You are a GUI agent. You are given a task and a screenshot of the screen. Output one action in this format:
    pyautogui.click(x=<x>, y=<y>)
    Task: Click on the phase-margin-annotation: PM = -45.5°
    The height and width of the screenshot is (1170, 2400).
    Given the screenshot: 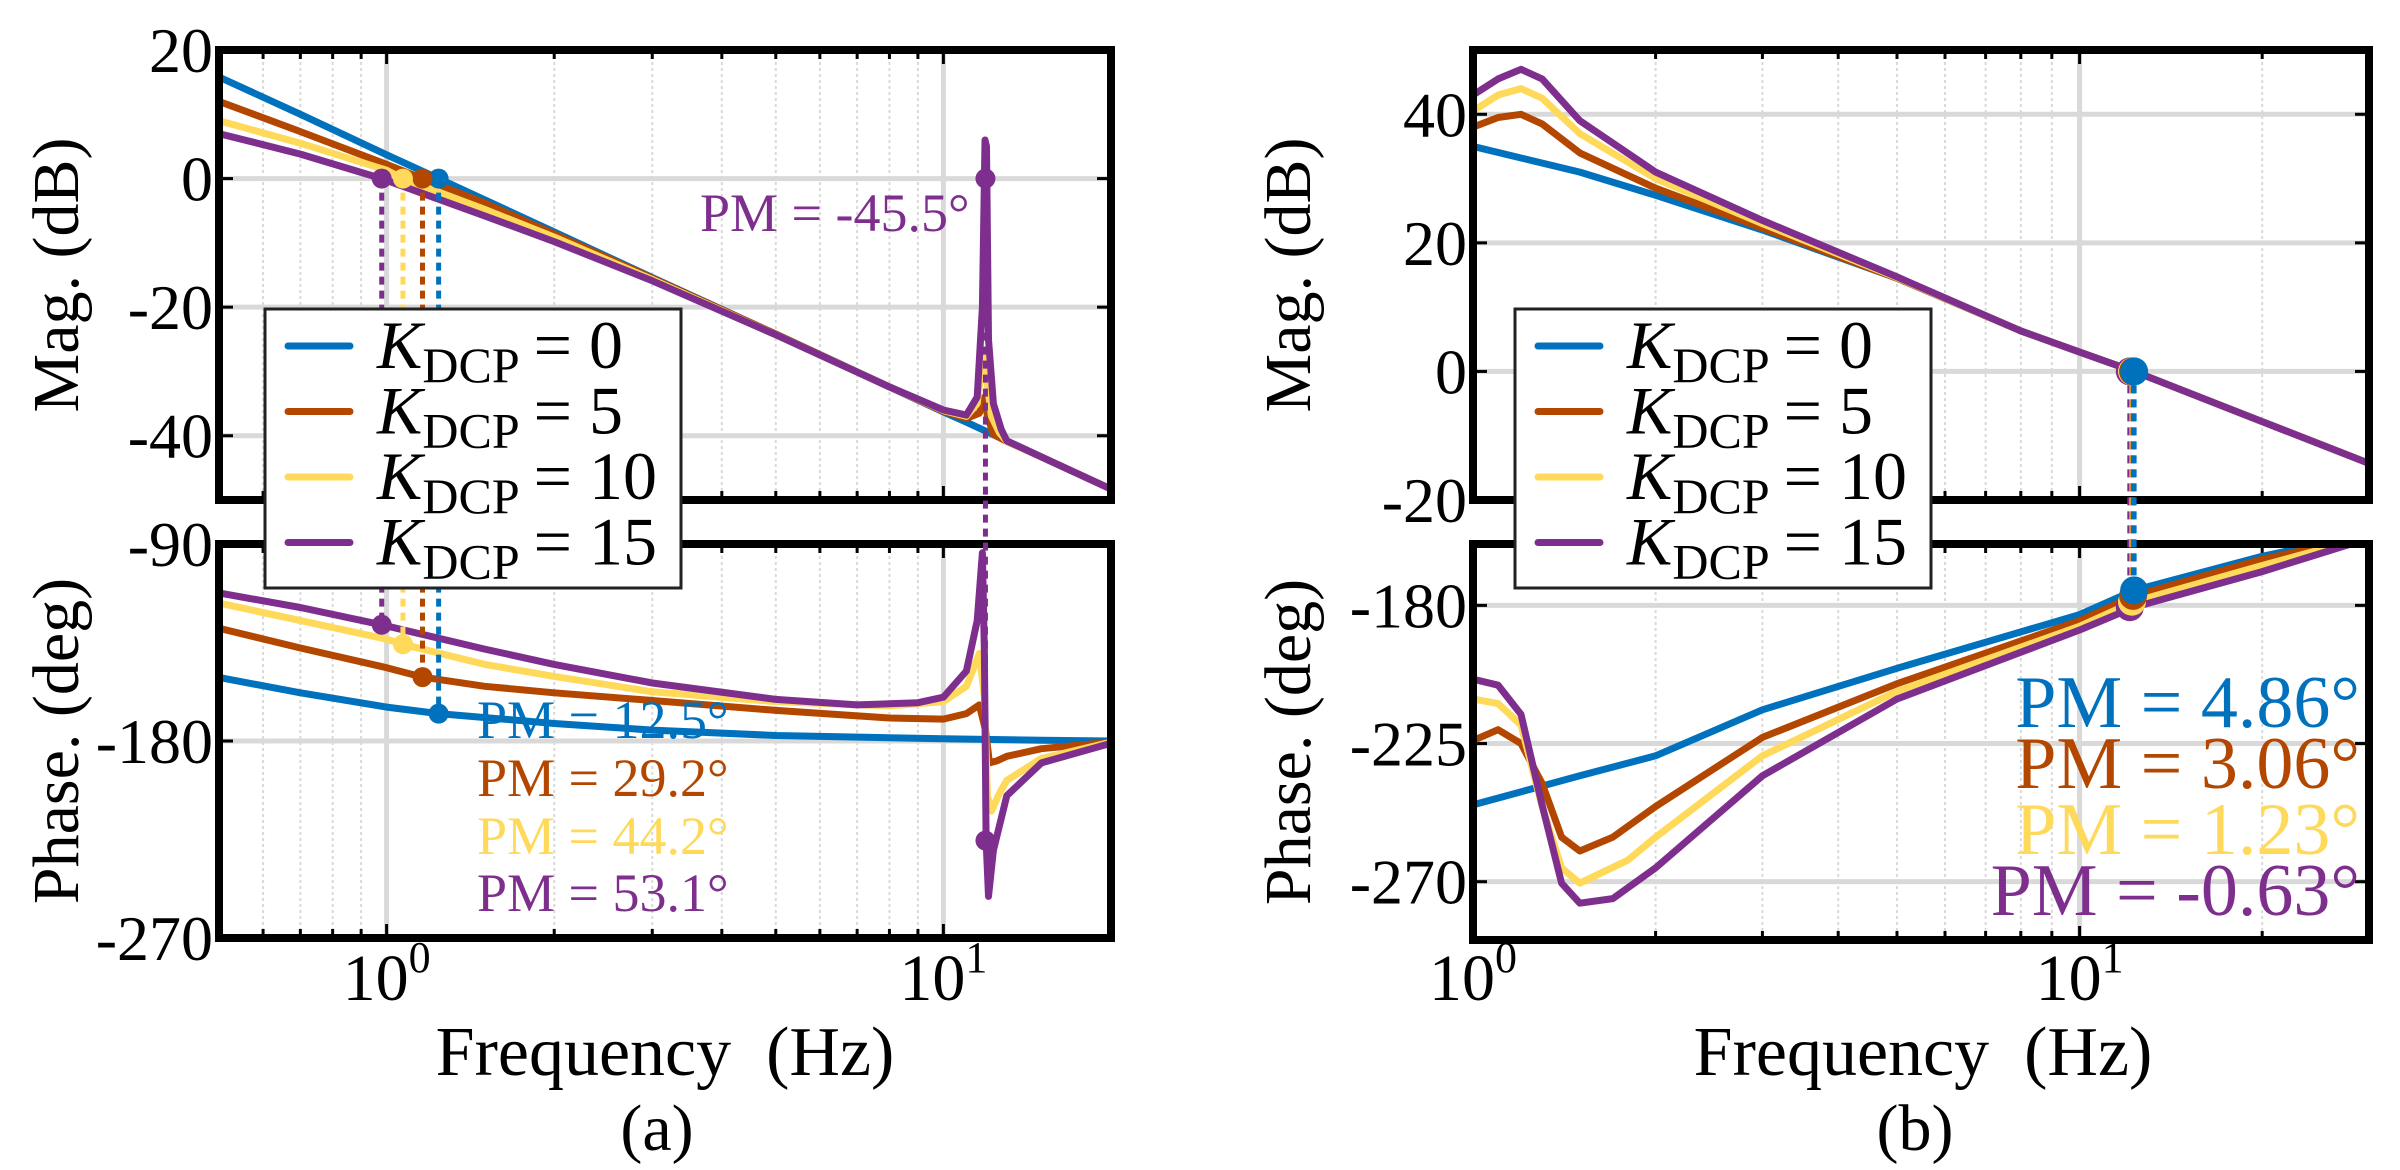 What is the action you would take?
    pyautogui.click(x=835, y=213)
    